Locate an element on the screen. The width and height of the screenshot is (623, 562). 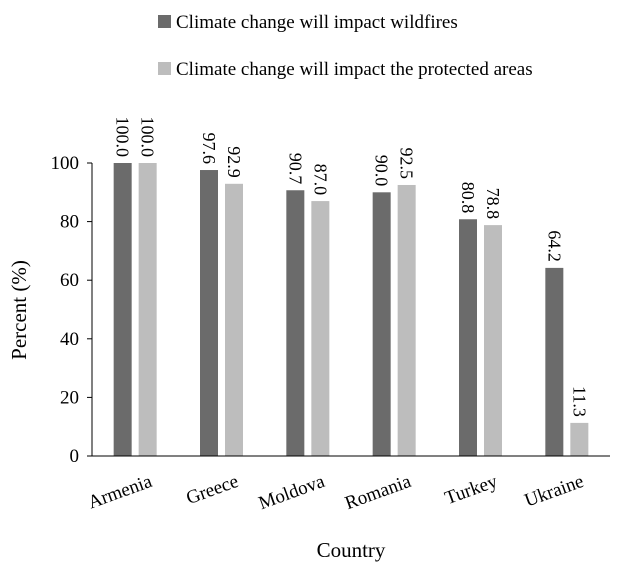
x-tick-label-romania: Romania is located at coordinates (378, 492).